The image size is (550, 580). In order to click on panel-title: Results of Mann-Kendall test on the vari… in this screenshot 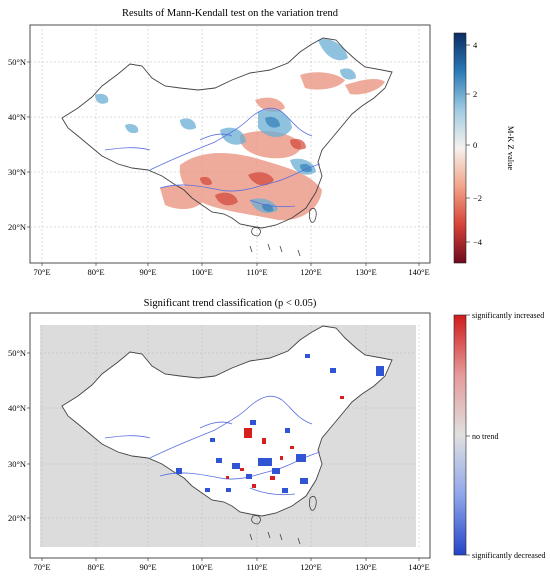, I will do `click(230, 13)`.